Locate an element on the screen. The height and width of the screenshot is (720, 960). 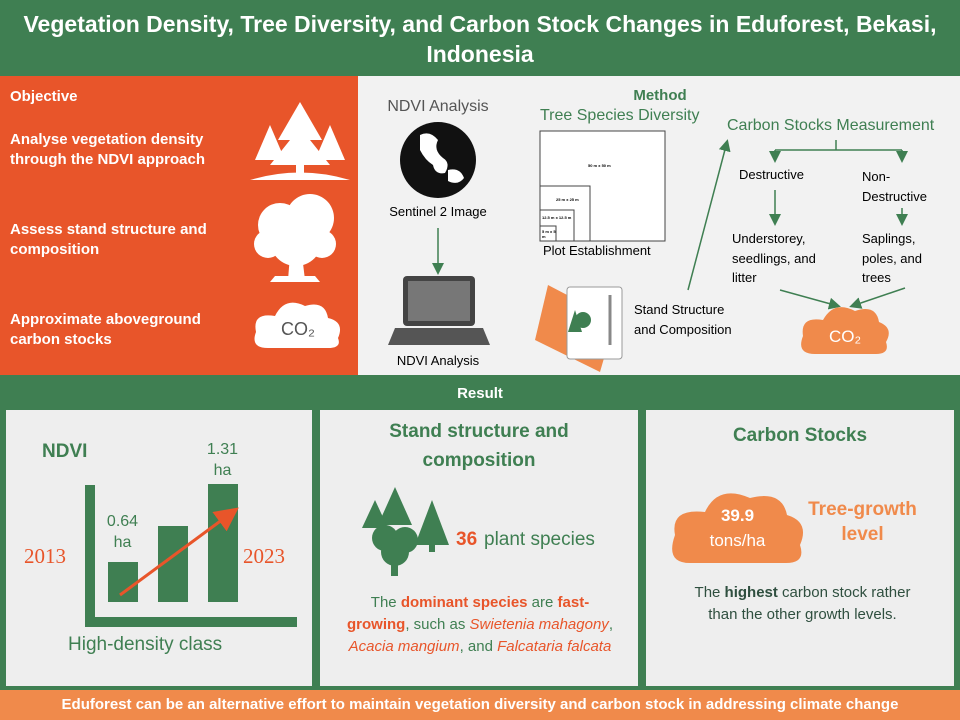
text-segment: Falcataria falcata is located at coordinates (554, 646).